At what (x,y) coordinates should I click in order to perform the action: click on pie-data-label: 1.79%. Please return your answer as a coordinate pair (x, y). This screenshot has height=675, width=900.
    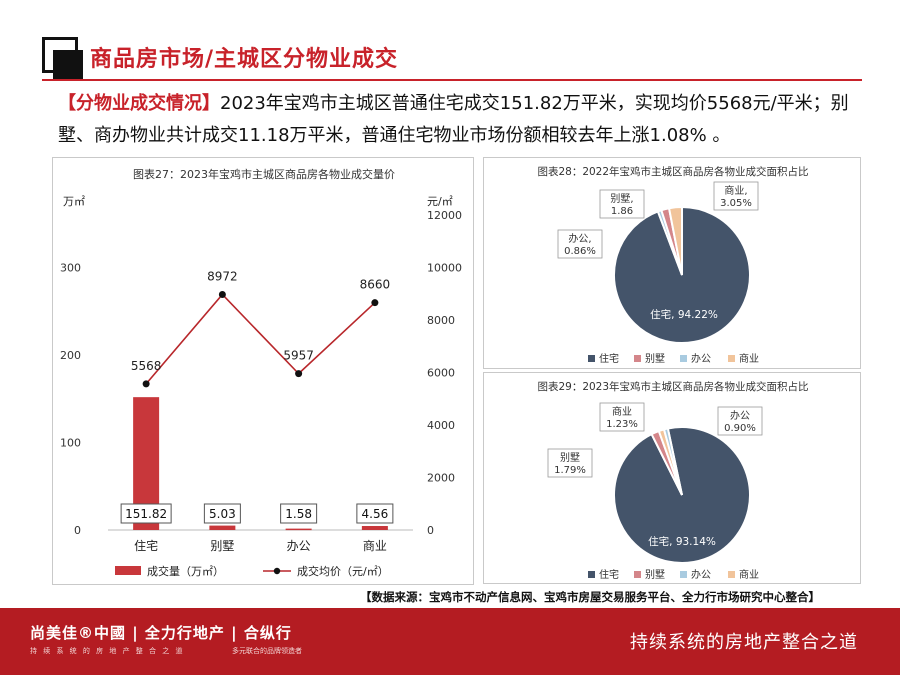
    Looking at the image, I should click on (570, 470).